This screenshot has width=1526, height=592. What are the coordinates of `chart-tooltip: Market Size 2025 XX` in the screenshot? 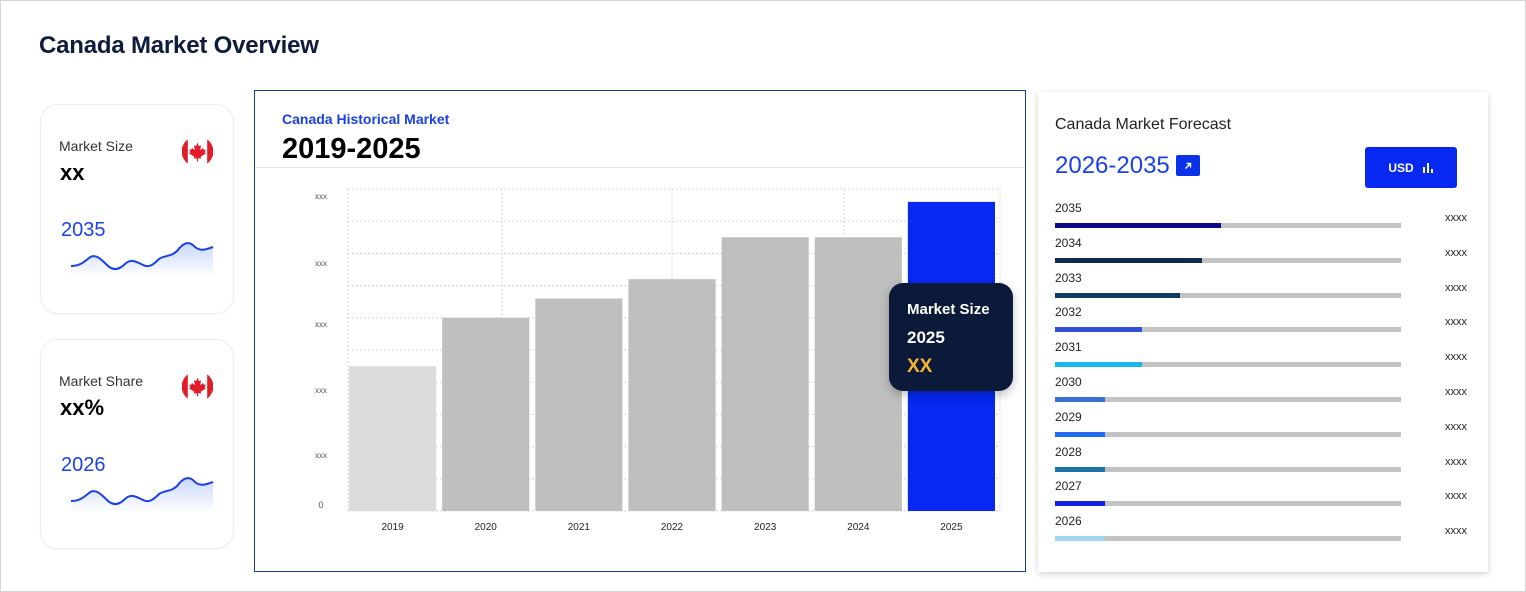 It's located at (951, 337).